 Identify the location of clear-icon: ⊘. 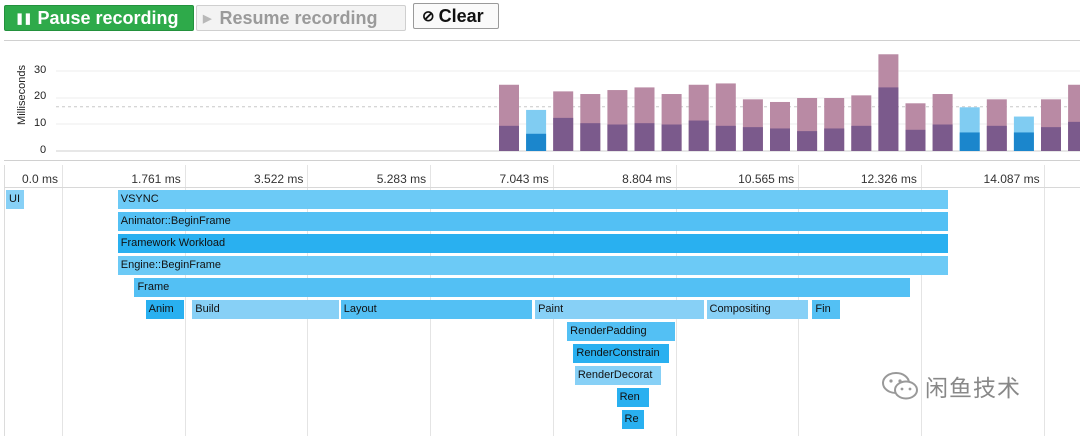
(428, 16).